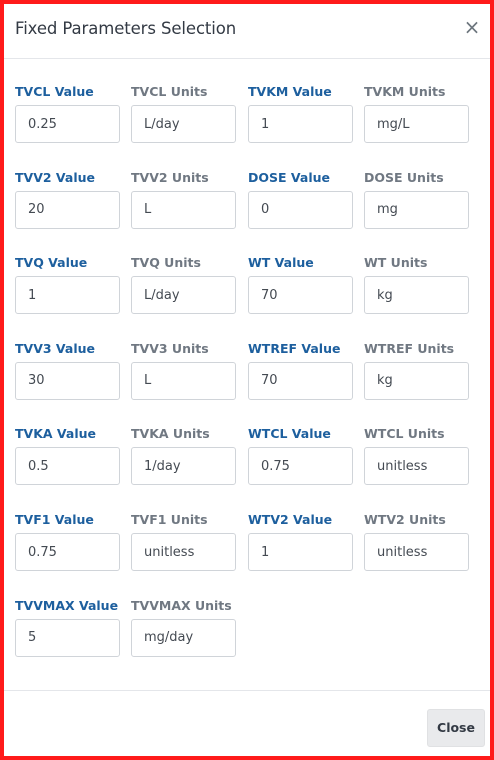  I want to click on field-wt-units: WT Units, so click(417, 284).